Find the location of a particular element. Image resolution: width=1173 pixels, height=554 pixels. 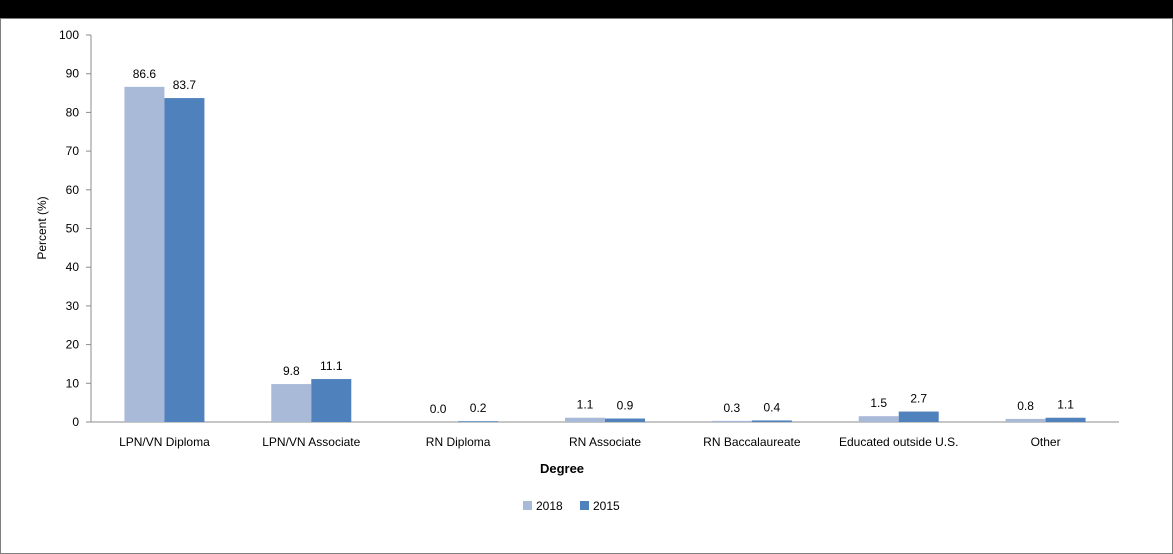

y-tick-label: 60 is located at coordinates (73, 190).